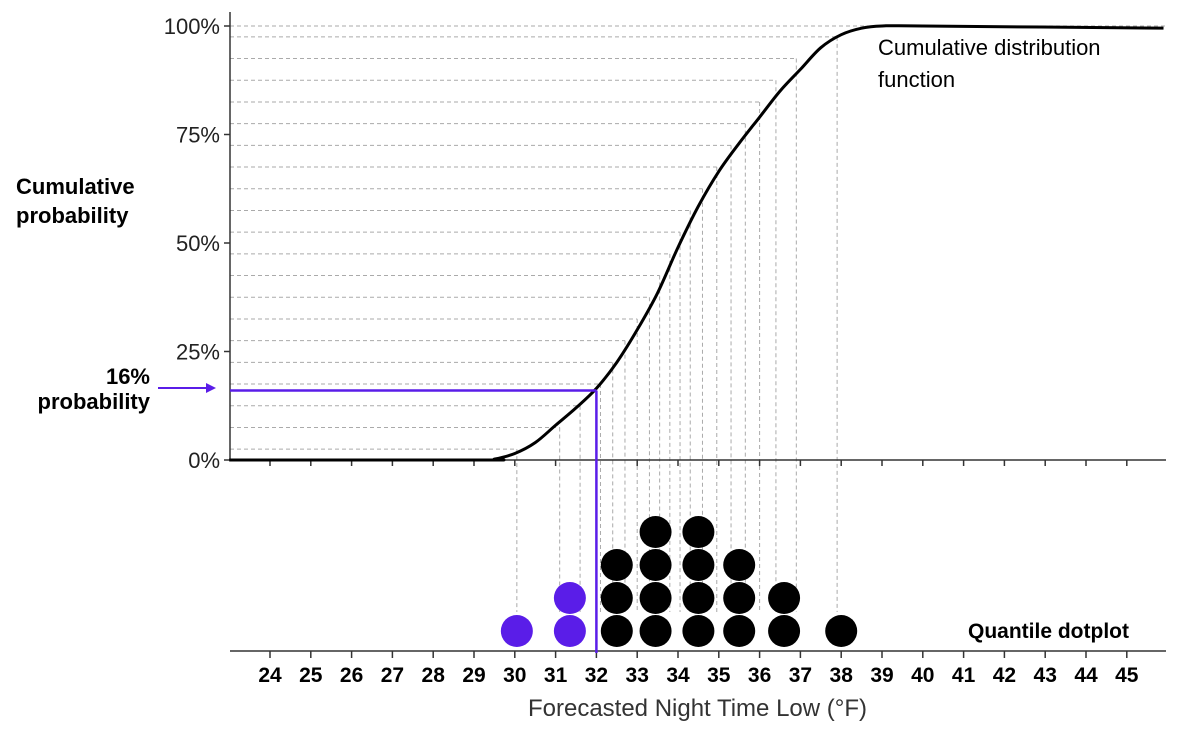  What do you see at coordinates (1086, 675) in the screenshot?
I see `x-tick-label: 44` at bounding box center [1086, 675].